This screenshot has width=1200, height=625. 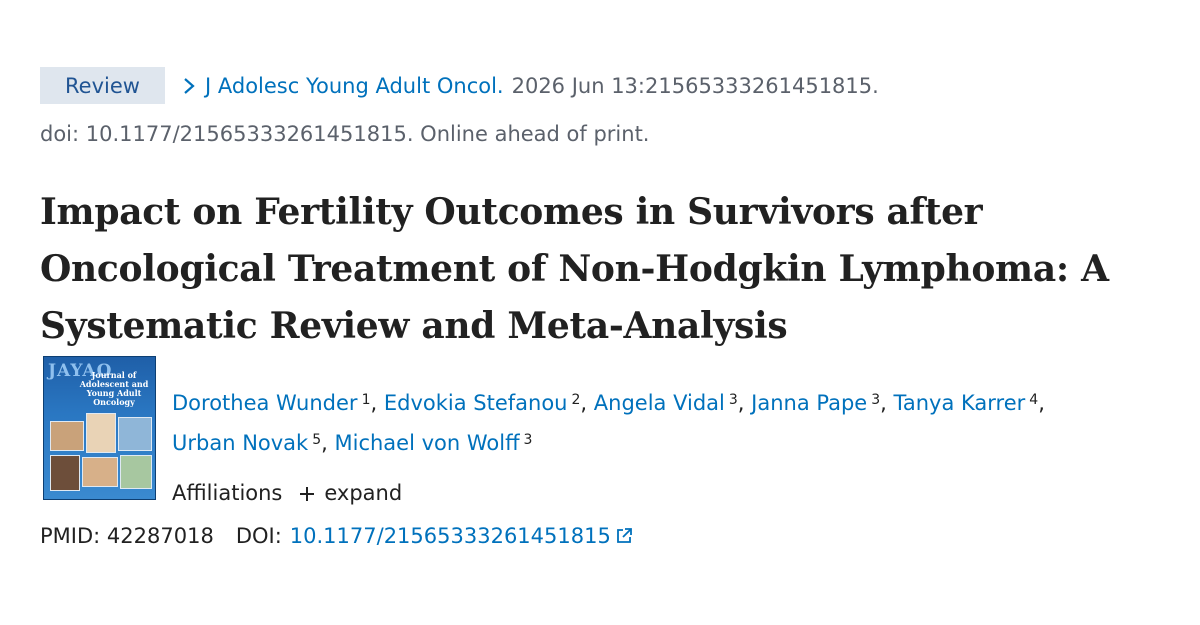 I want to click on pmid-label: PMID:, so click(x=70, y=536).